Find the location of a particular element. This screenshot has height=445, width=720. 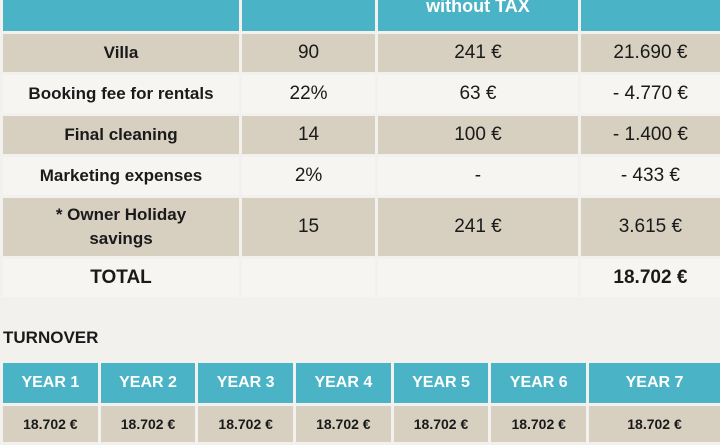

row-total: 21.690 € is located at coordinates (650, 53).